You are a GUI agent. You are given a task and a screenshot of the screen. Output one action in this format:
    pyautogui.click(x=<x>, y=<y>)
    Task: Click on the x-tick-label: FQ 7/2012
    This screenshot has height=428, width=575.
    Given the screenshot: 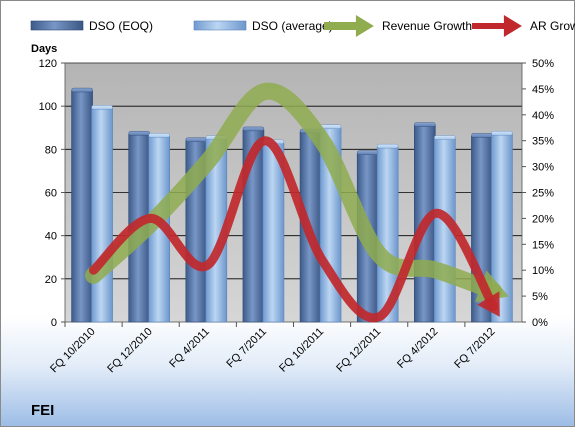 What is the action you would take?
    pyautogui.click(x=474, y=348)
    